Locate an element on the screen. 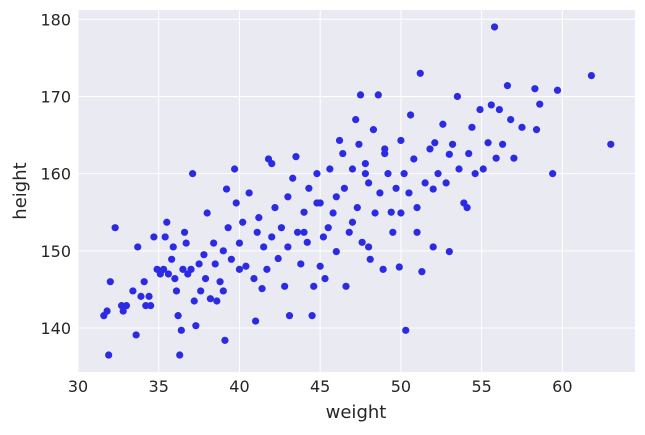 This screenshot has width=645, height=435. y-tick-label: 150 is located at coordinates (55, 251).